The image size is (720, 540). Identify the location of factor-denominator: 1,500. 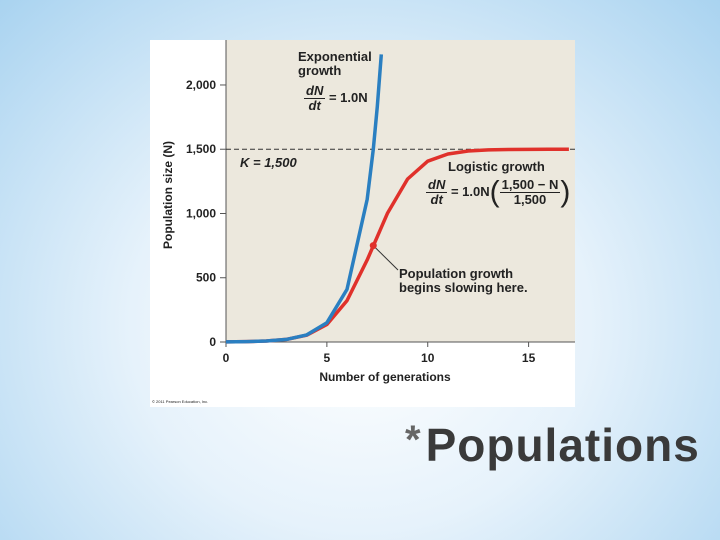
(530, 199).